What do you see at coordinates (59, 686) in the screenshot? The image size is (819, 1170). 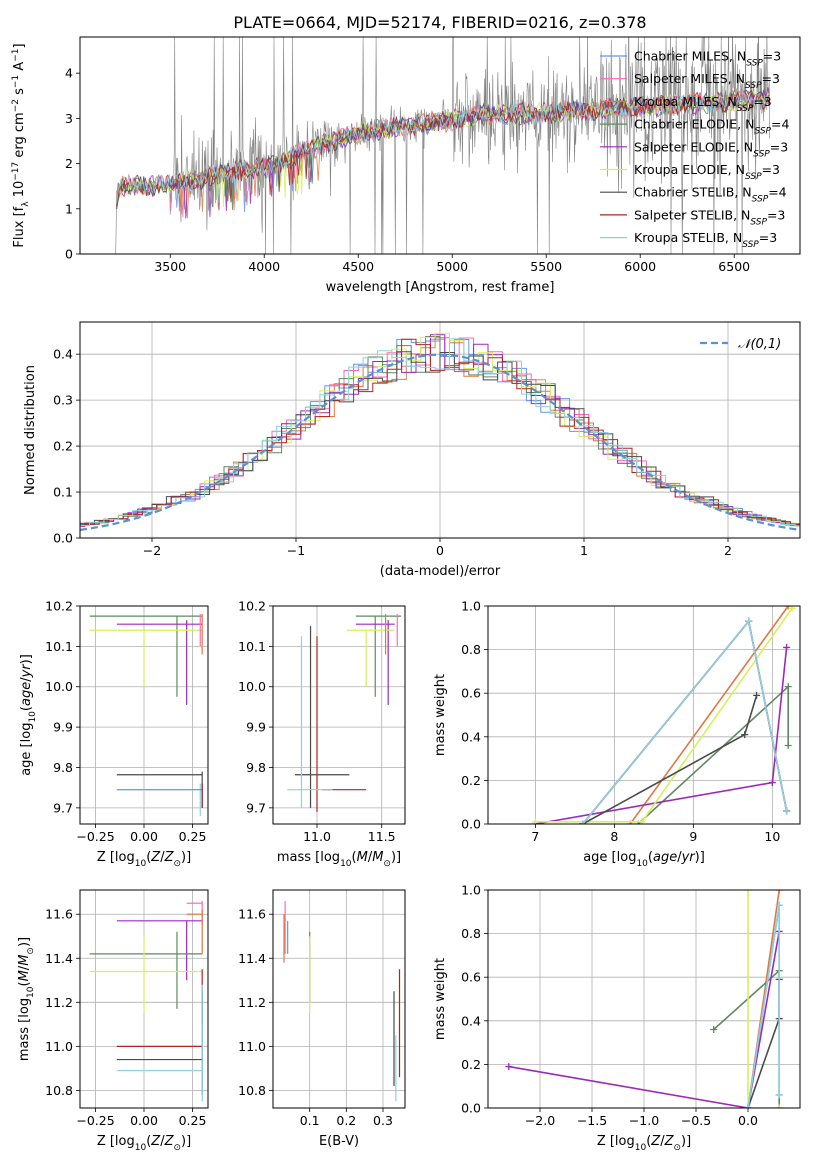 I see `y-tick-label: 10.0` at bounding box center [59, 686].